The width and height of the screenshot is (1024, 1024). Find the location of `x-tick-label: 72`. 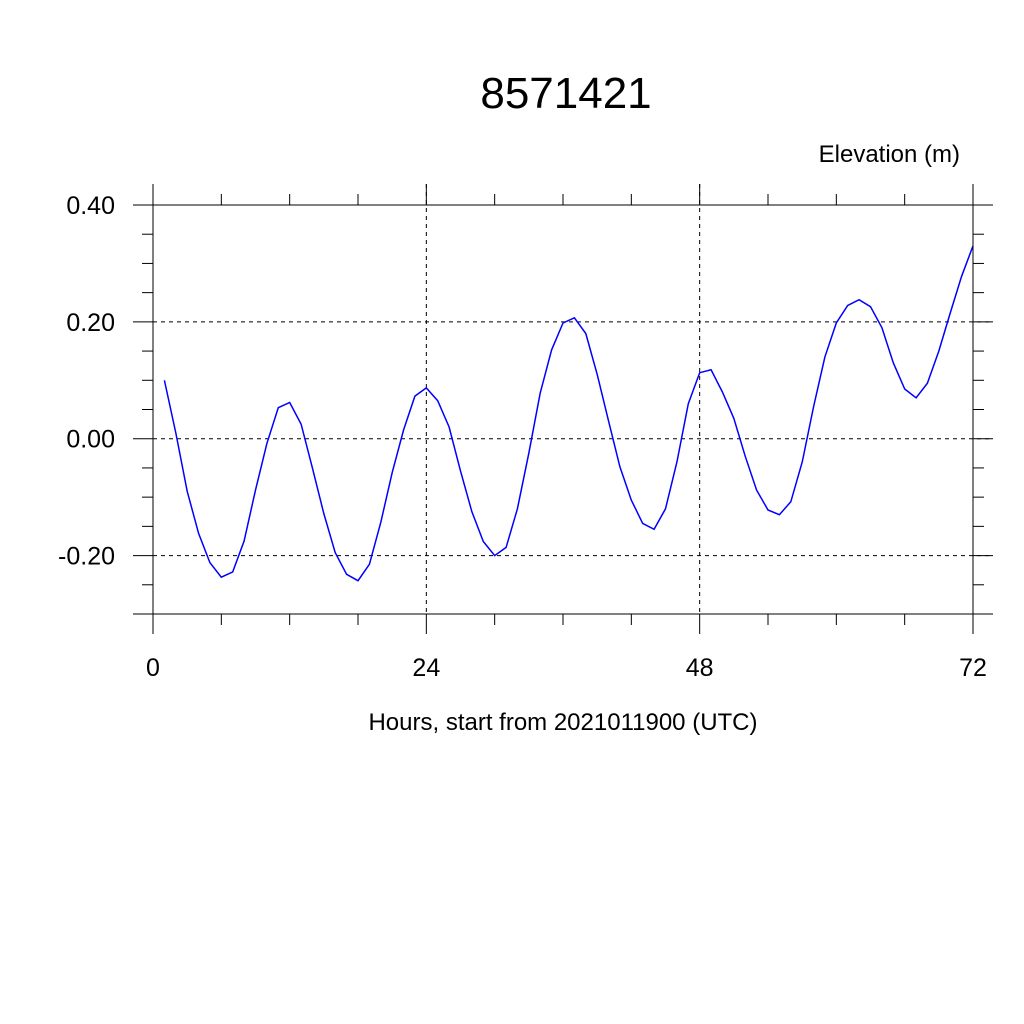

x-tick-label: 72 is located at coordinates (973, 668).